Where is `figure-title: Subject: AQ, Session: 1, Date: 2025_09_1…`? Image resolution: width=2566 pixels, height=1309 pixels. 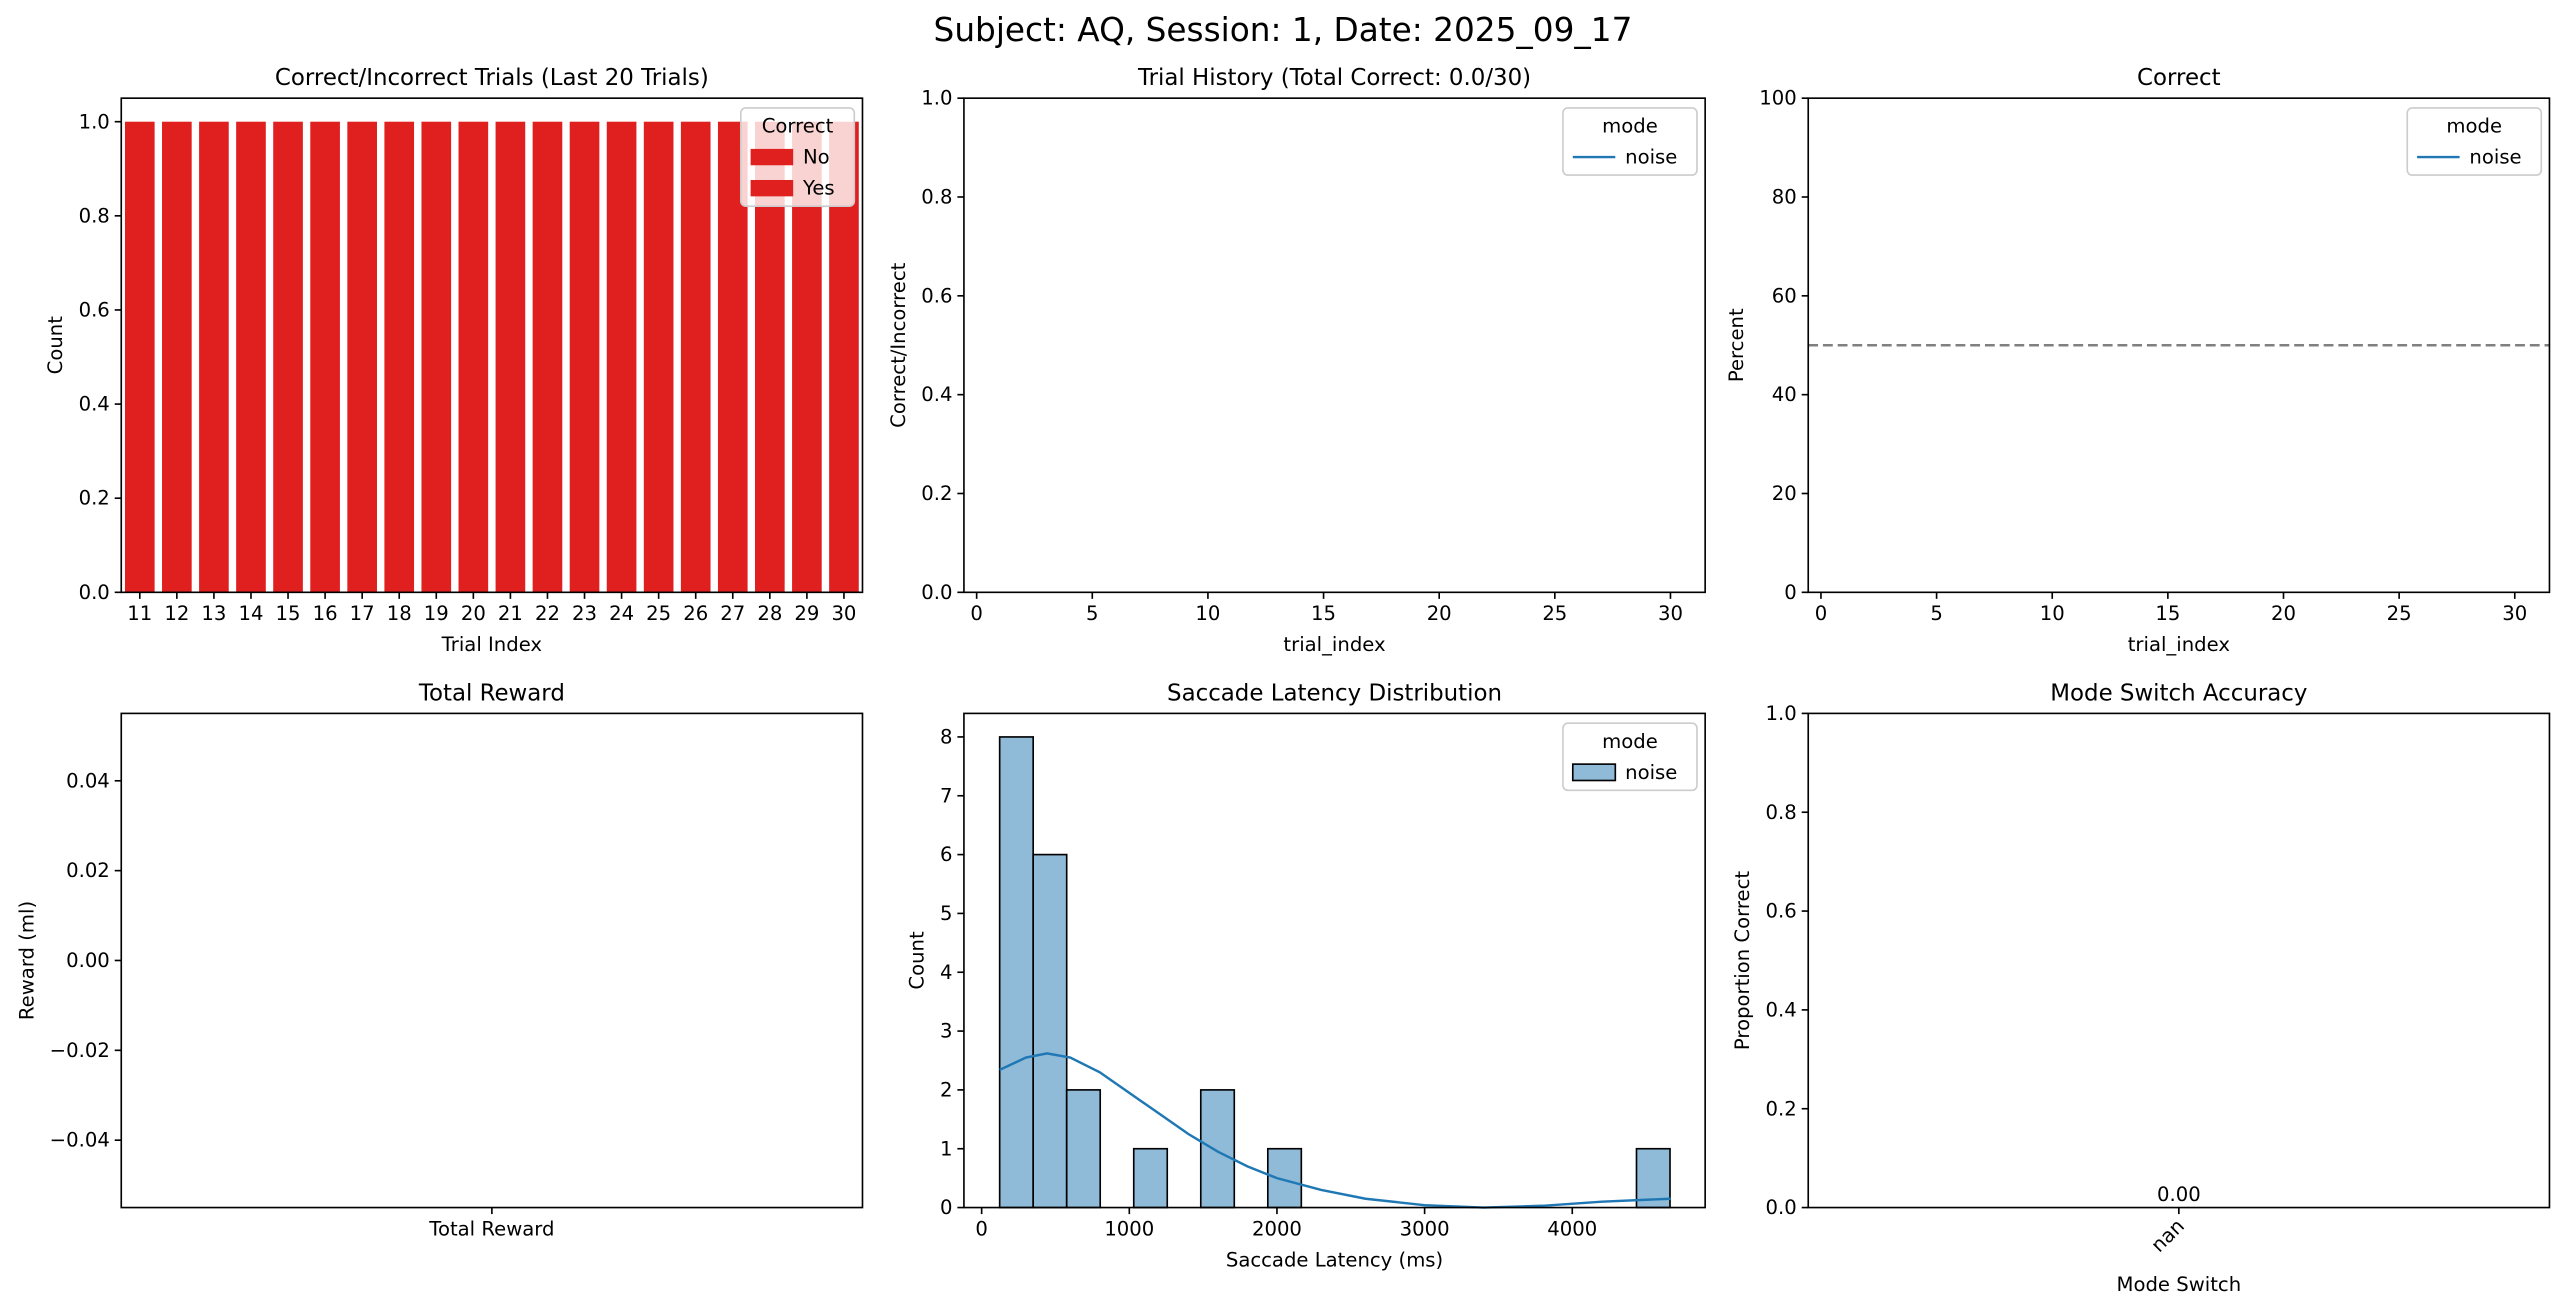 figure-title: Subject: AQ, Session: 1, Date: 2025_09_1… is located at coordinates (1283, 30).